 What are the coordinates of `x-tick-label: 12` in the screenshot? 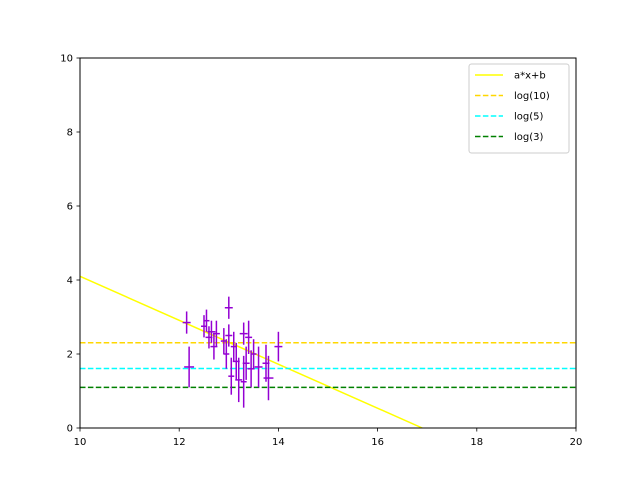 It's located at (179, 442).